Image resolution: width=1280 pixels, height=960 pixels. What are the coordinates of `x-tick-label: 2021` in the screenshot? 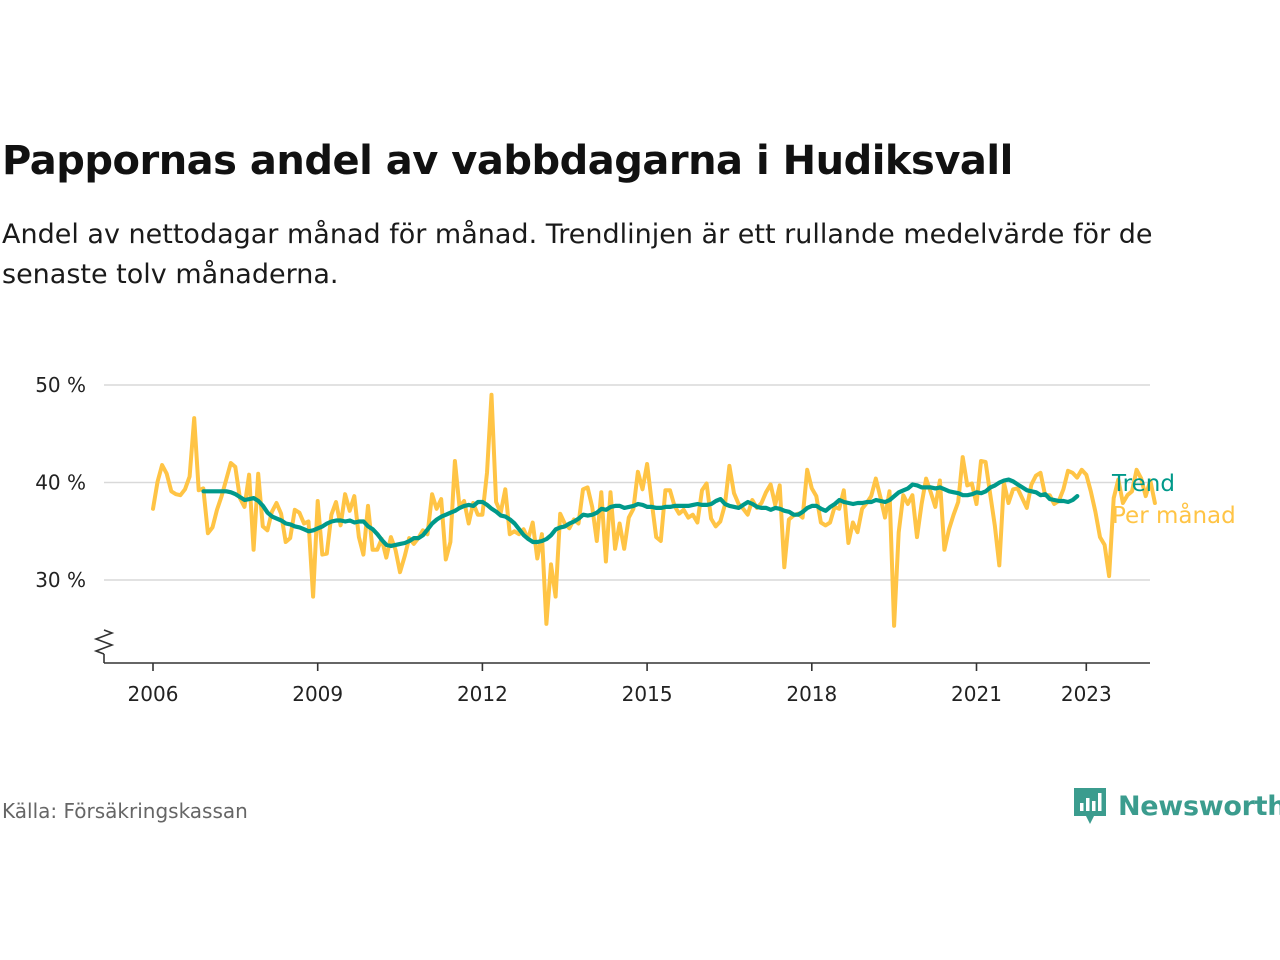 It's located at (976, 694).